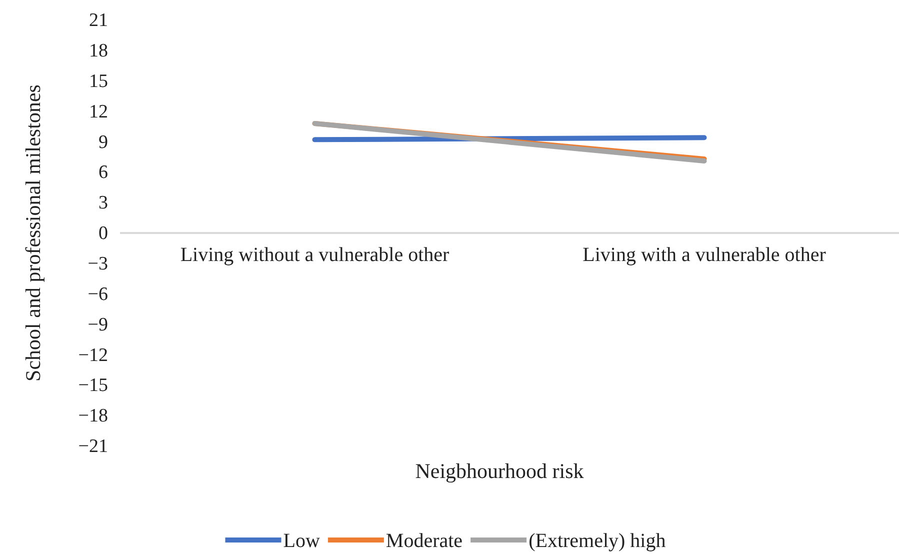 Image resolution: width=899 pixels, height=556 pixels. I want to click on y-tick-label: −6, so click(98, 294).